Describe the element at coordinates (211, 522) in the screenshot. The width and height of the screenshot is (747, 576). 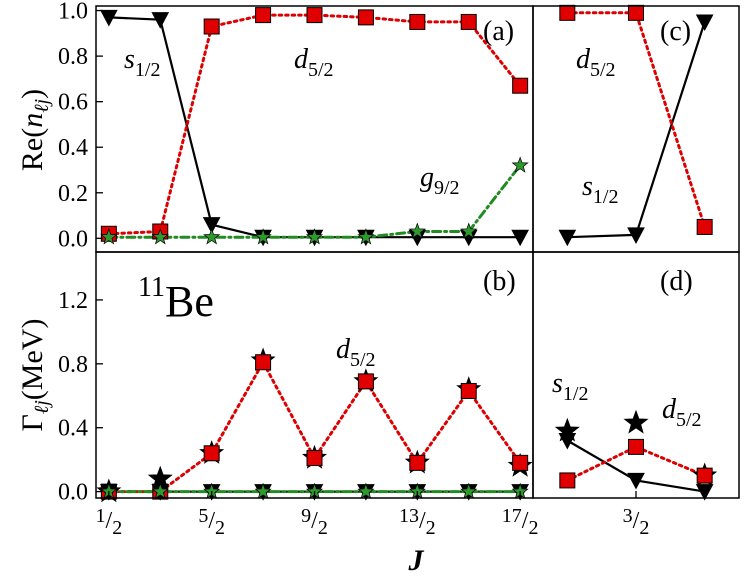
I see `xtick-label-b: 5/2` at that location.